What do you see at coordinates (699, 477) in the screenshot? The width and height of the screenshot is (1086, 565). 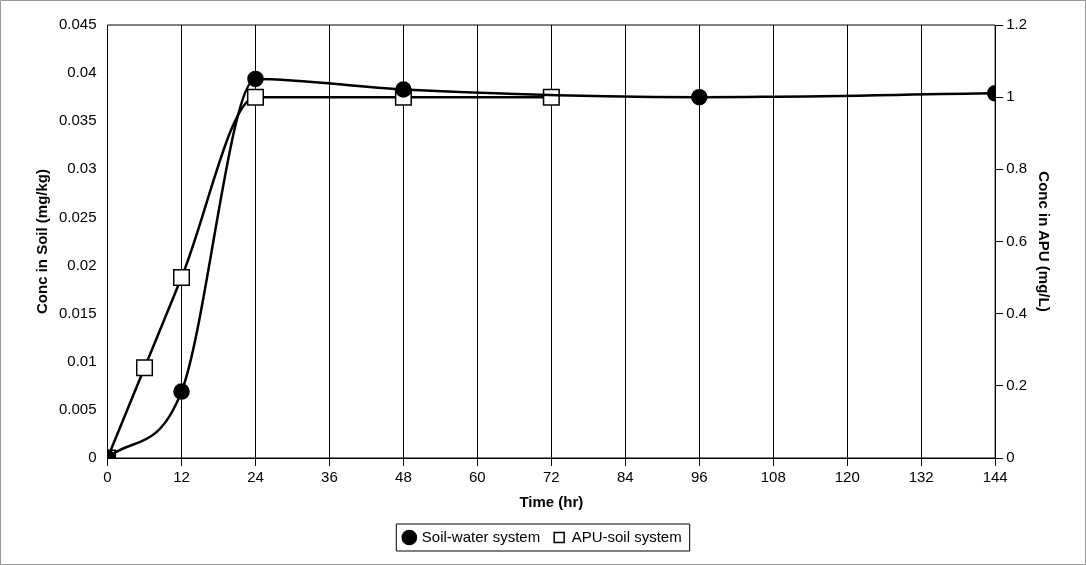 I see `x-tick-label: 96` at bounding box center [699, 477].